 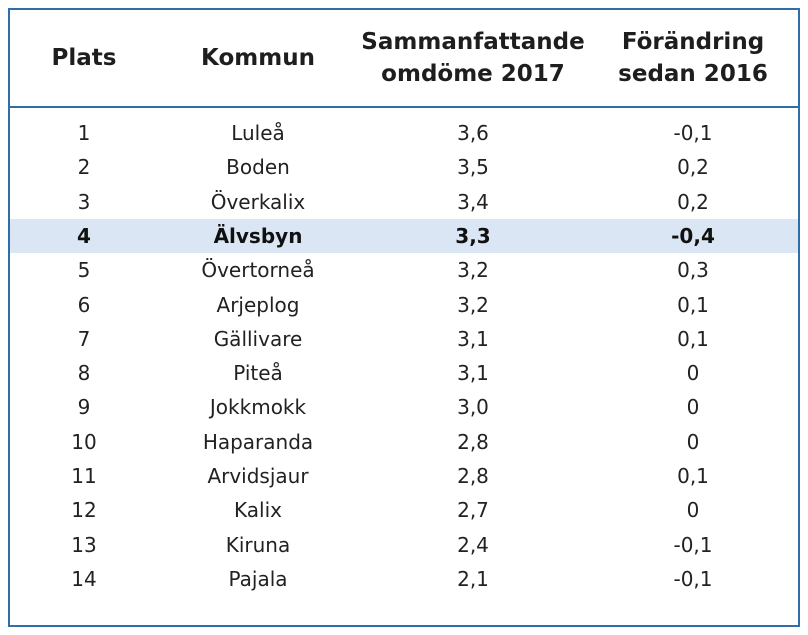 What do you see at coordinates (404, 202) in the screenshot?
I see `table-row: 3 Överkalix 3,4 0,2` at bounding box center [404, 202].